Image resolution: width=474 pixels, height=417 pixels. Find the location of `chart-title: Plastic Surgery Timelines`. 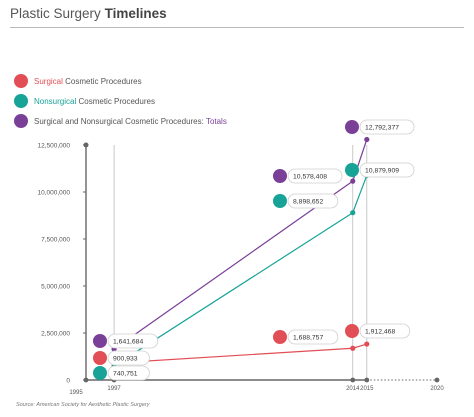

chart-title: Plastic Surgery Timelines is located at coordinates (88, 13).